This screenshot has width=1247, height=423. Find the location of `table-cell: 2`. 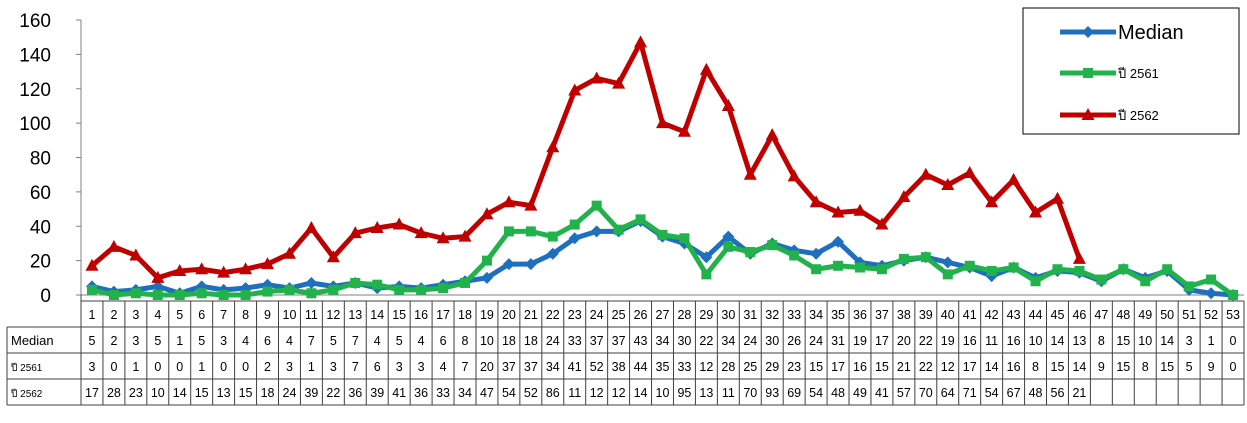

table-cell: 2 is located at coordinates (267, 367).